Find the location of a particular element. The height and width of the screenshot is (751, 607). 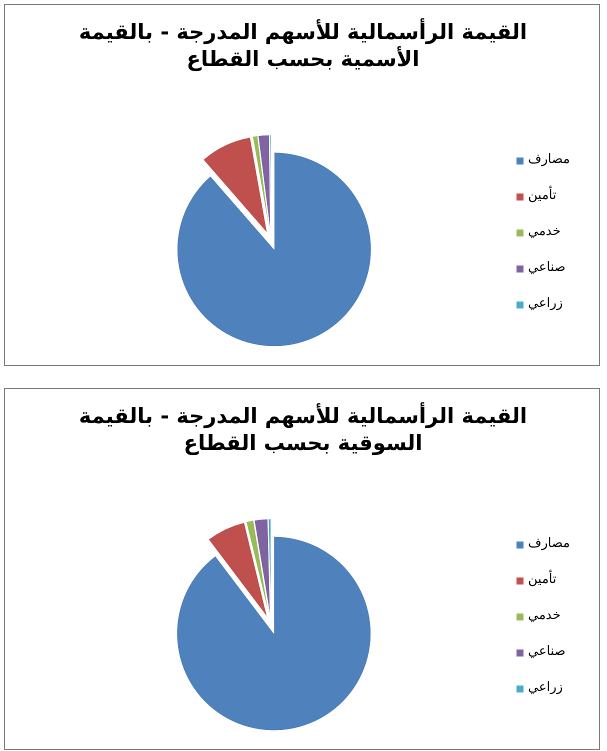

chart-title: القيمة الرأسمالية للأسهم المدرجة - بالقيمة السوقية بحسب القطاع is located at coordinates (303, 430).